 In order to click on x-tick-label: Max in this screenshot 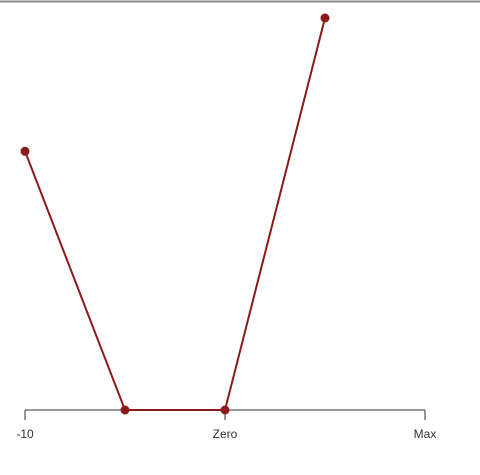, I will do `click(425, 434)`.